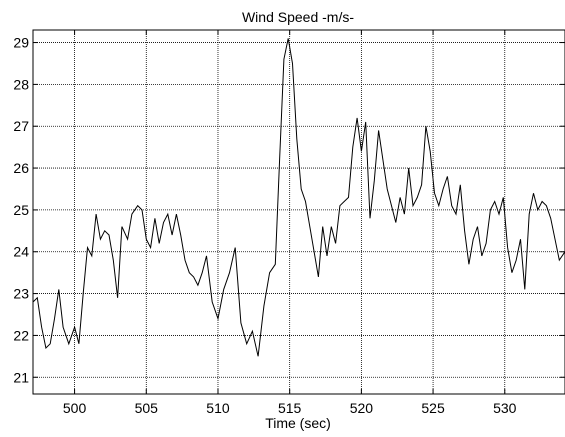  Describe the element at coordinates (21, 294) in the screenshot. I see `y-tick-label: 23` at that location.